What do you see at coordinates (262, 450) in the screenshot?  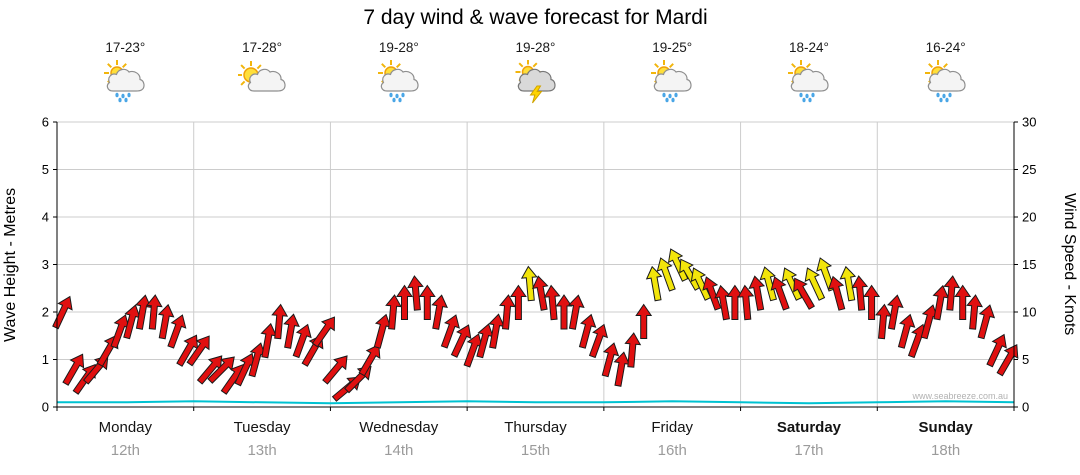 I see `day-date-label: 13th` at bounding box center [262, 450].